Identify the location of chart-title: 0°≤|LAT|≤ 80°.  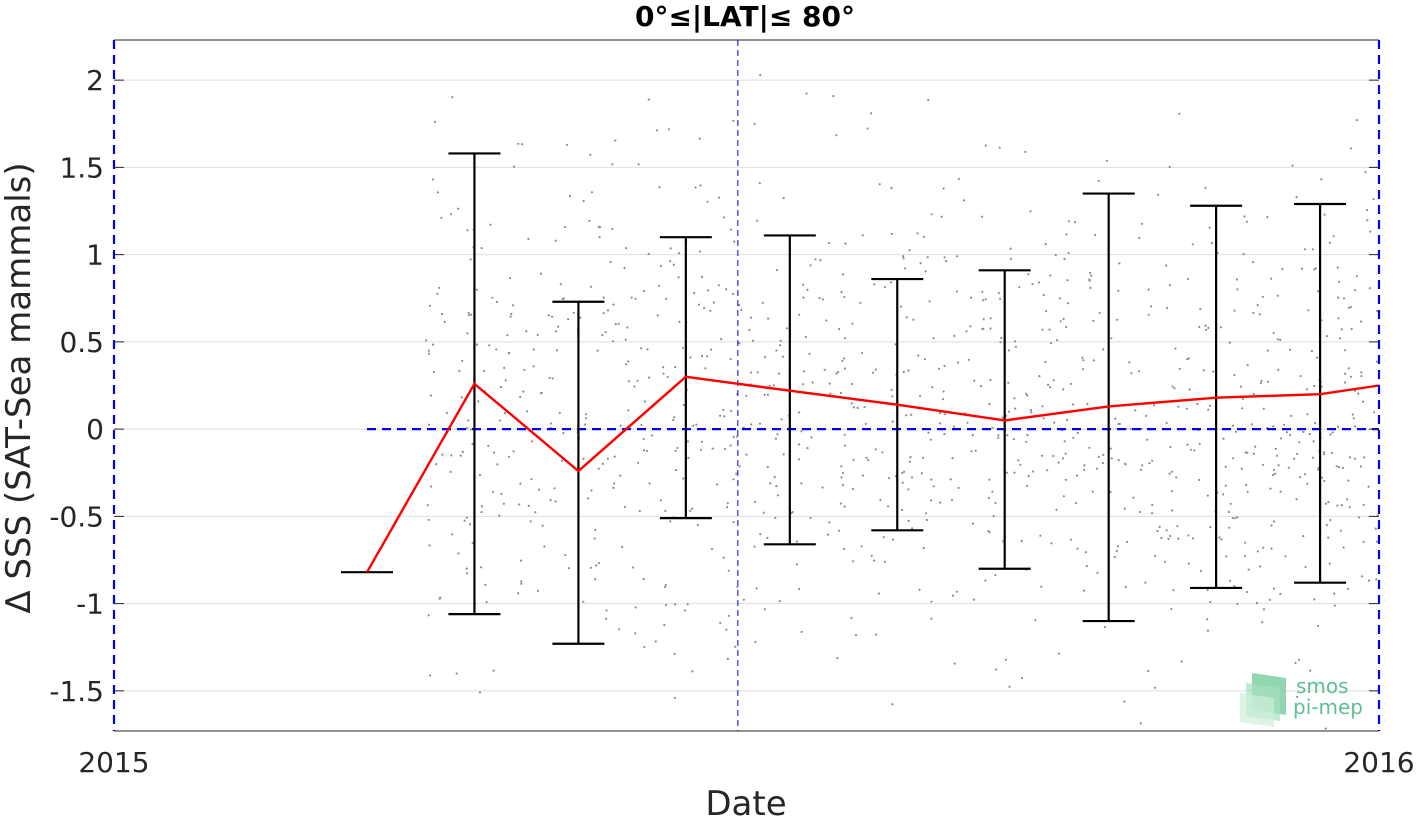
(745, 16).